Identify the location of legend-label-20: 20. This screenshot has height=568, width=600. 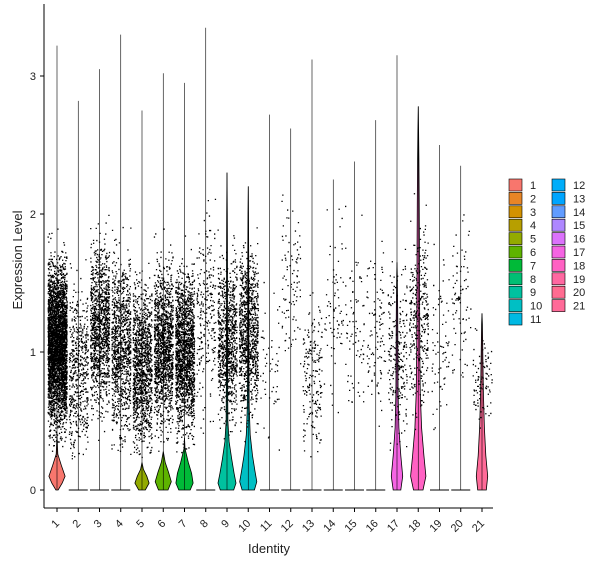
(579, 293).